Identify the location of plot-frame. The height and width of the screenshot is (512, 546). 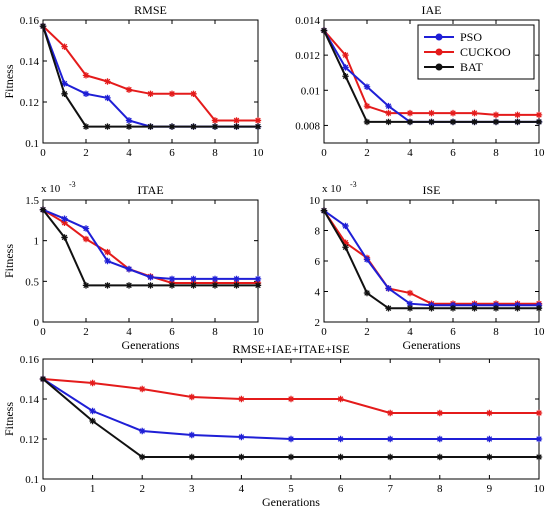
(431, 81).